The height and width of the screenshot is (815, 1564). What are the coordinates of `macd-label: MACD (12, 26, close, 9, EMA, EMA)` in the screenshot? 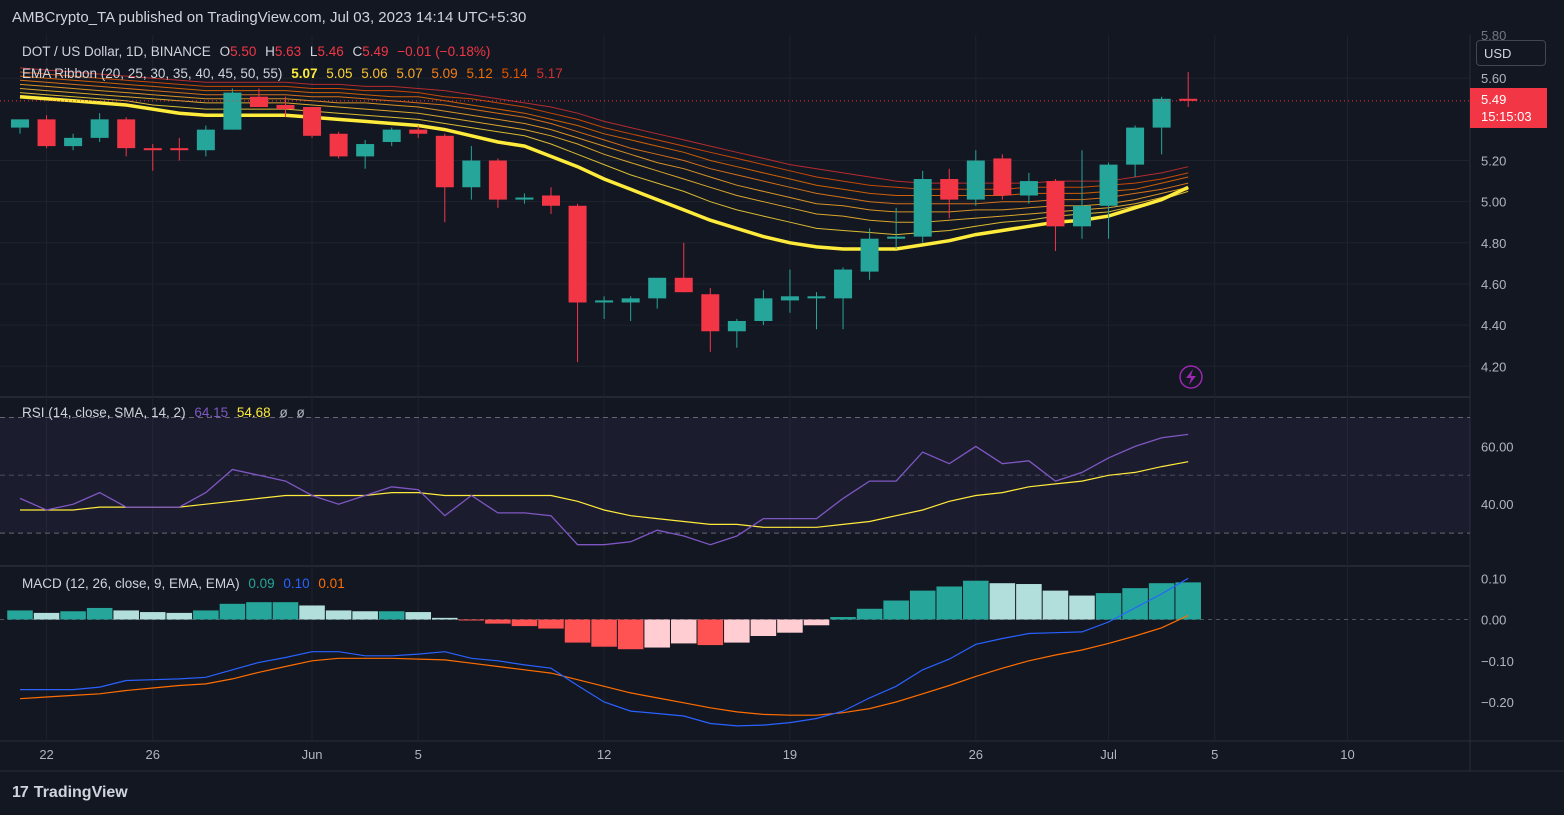 It's located at (131, 583).